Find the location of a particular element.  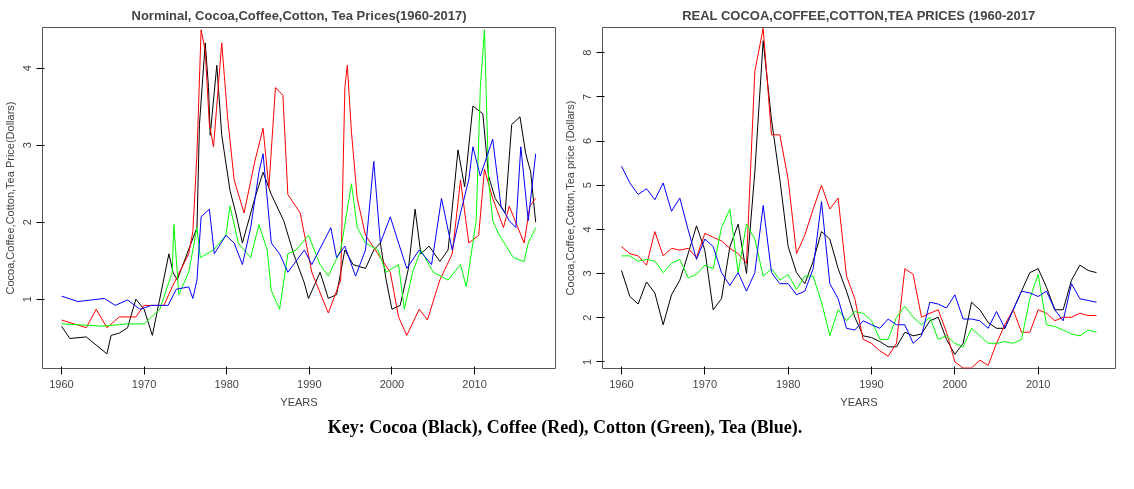

y-tick-label: 5 is located at coordinates (587, 185).